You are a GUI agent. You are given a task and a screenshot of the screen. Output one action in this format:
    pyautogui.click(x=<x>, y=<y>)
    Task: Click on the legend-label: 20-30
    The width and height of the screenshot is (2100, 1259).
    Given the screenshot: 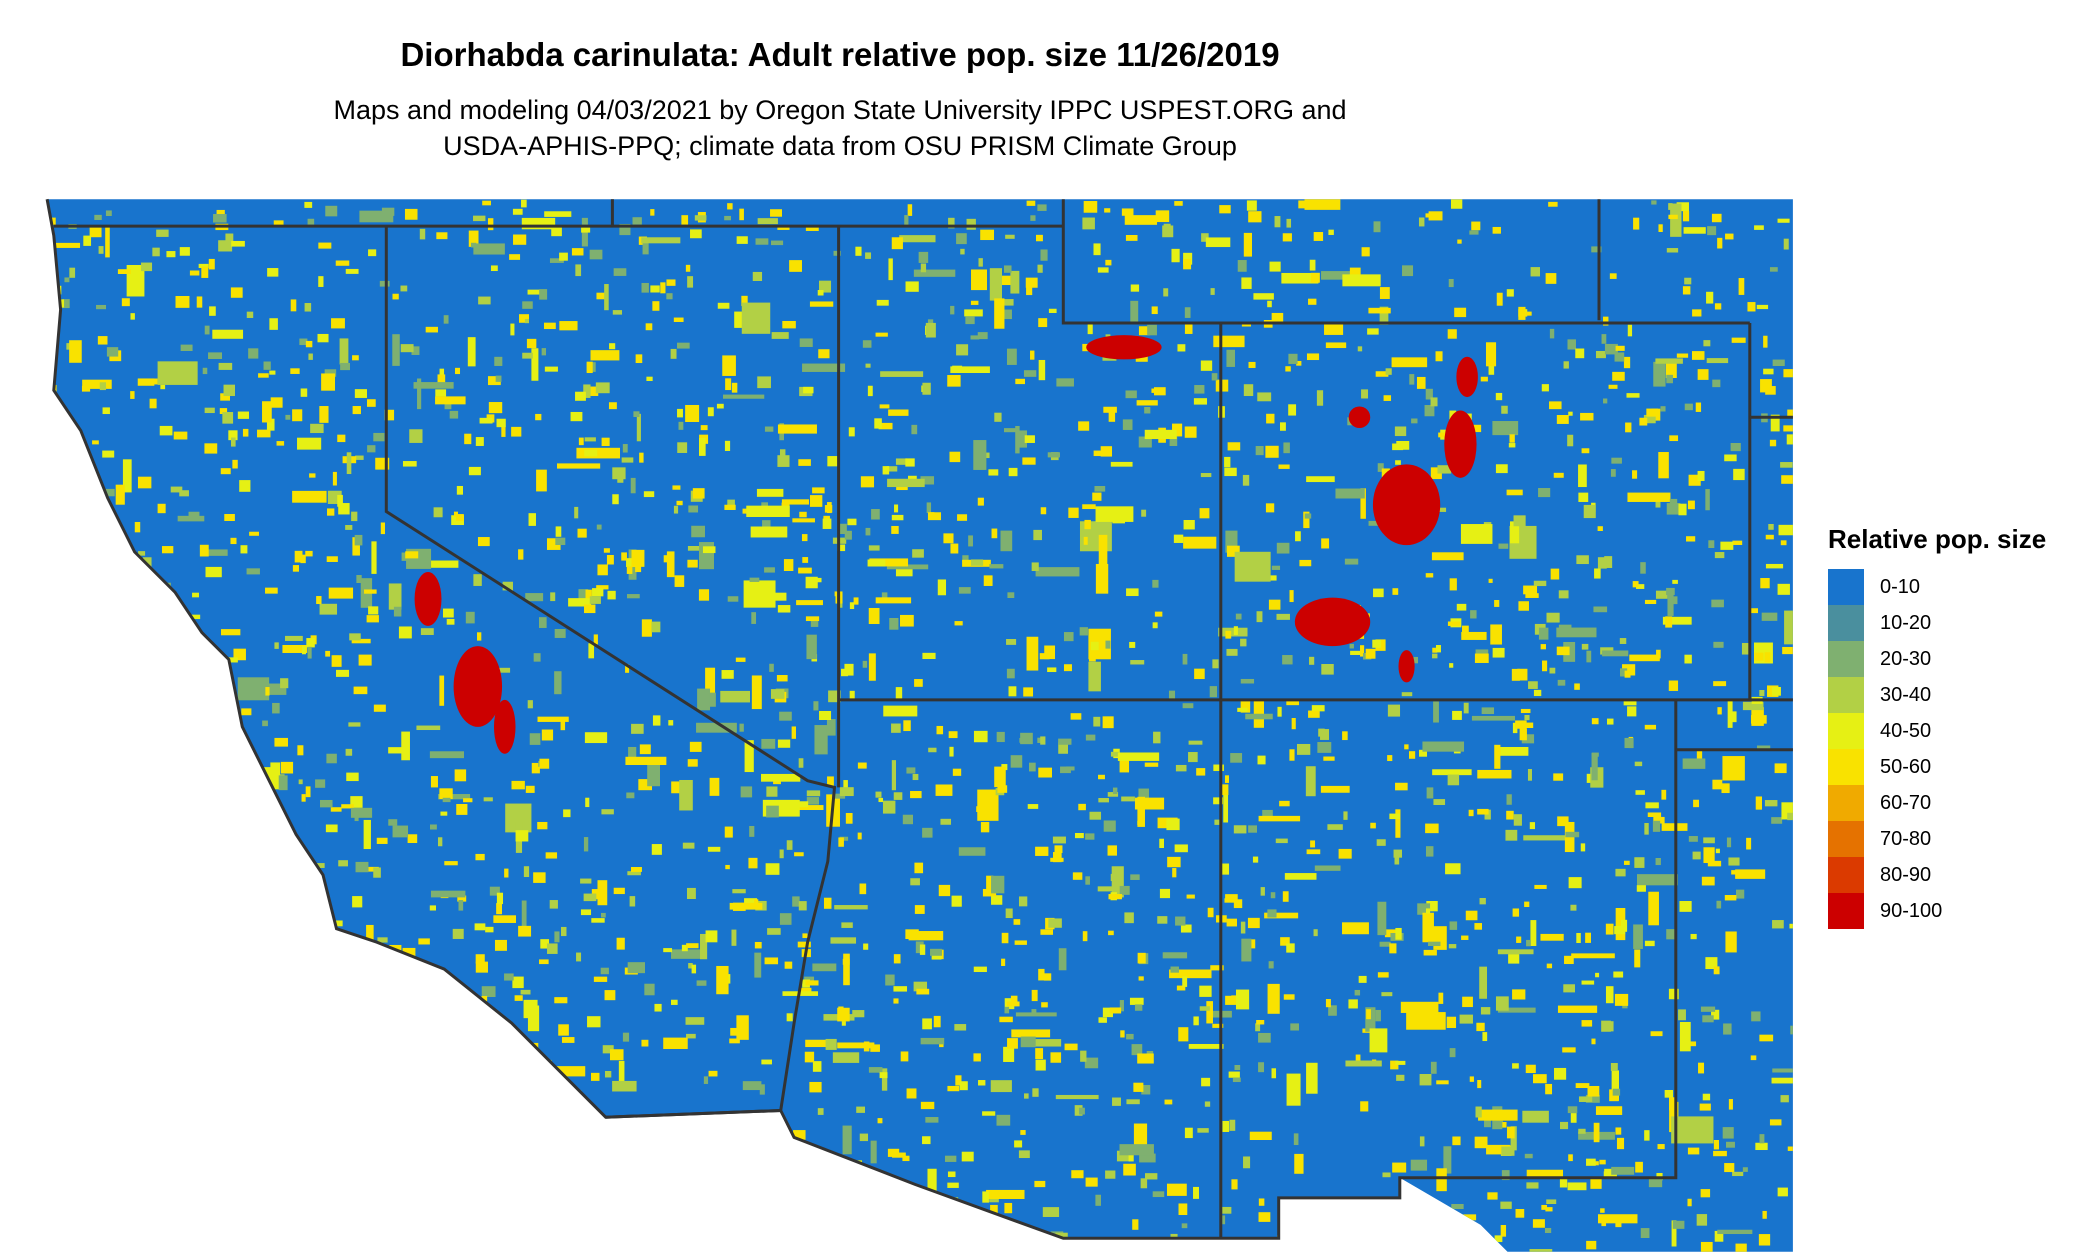 What is the action you would take?
    pyautogui.click(x=1906, y=658)
    